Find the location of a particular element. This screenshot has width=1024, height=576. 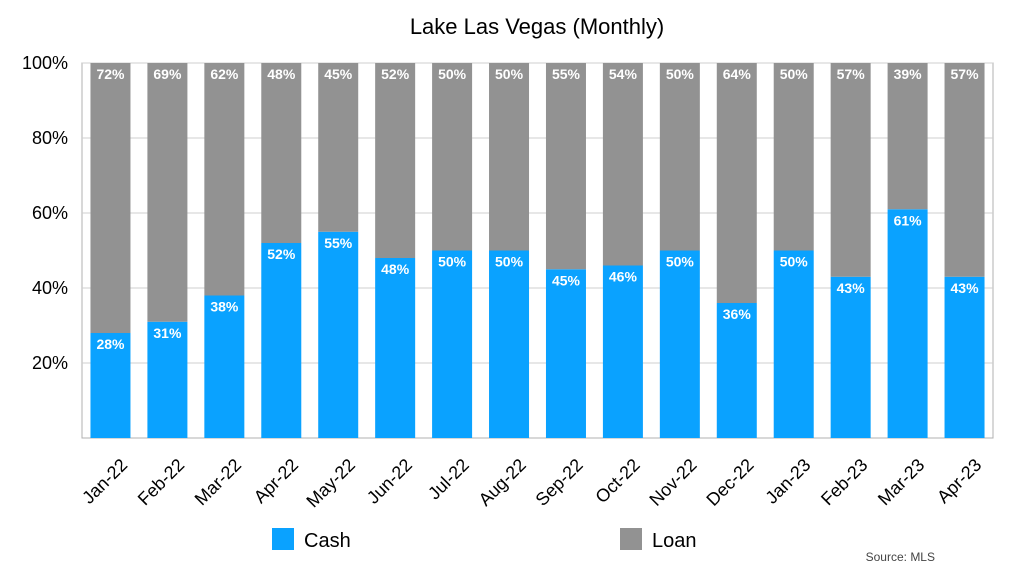

legend-swatch-cash is located at coordinates (283, 539).